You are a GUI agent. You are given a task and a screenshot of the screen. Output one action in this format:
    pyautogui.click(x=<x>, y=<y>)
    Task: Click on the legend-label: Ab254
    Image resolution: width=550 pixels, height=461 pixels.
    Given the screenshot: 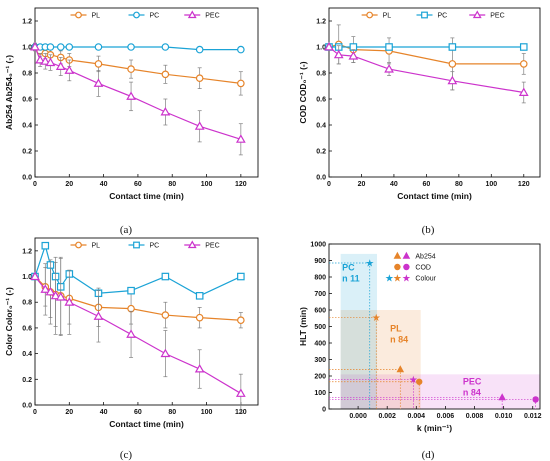 What is the action you would take?
    pyautogui.click(x=425, y=257)
    